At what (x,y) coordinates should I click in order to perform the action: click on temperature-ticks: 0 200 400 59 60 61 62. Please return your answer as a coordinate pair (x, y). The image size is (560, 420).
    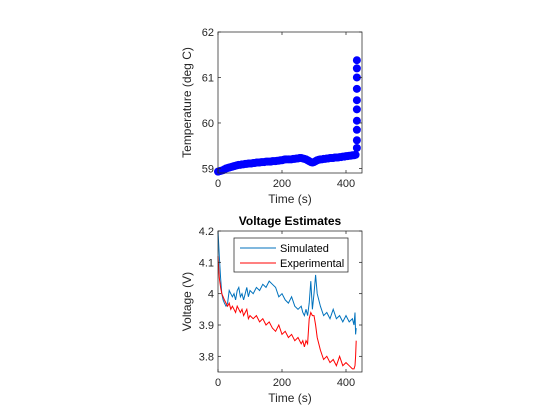
    Looking at the image, I should click on (282, 108).